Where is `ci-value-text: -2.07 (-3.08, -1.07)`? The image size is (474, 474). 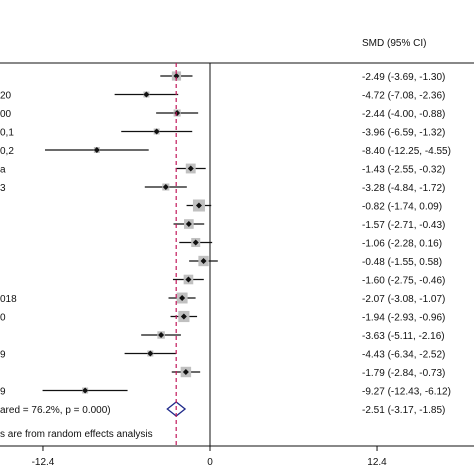 ci-value-text: -2.07 (-3.08, -1.07) is located at coordinates (403, 299).